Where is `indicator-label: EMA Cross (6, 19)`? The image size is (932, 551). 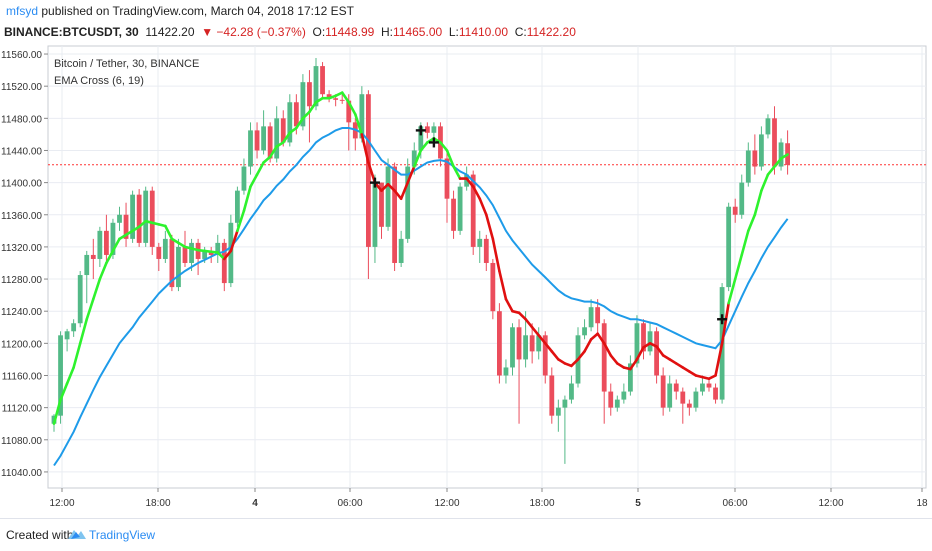
indicator-label: EMA Cross (6, 19) is located at coordinates (99, 81).